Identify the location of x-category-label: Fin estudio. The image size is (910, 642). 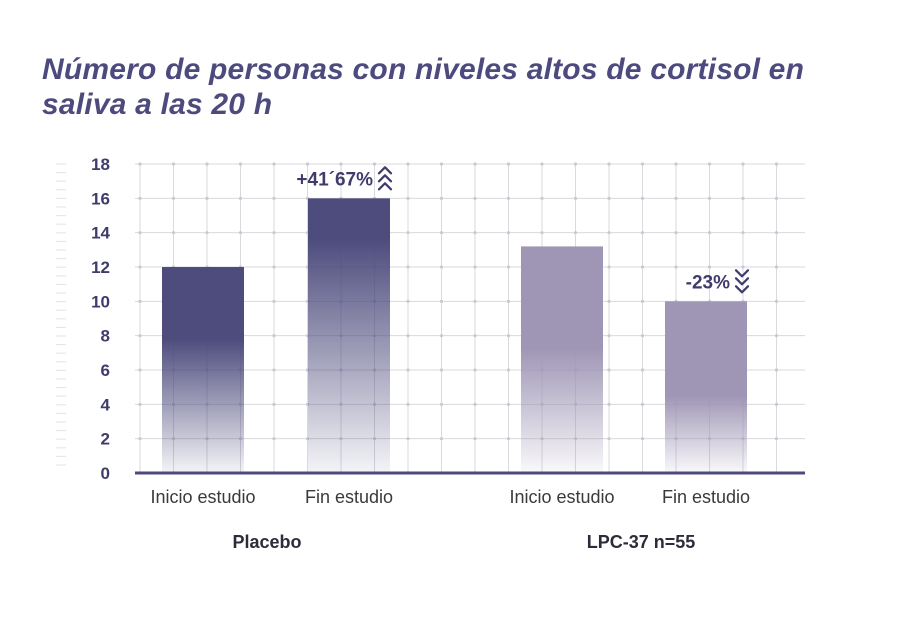
(706, 497).